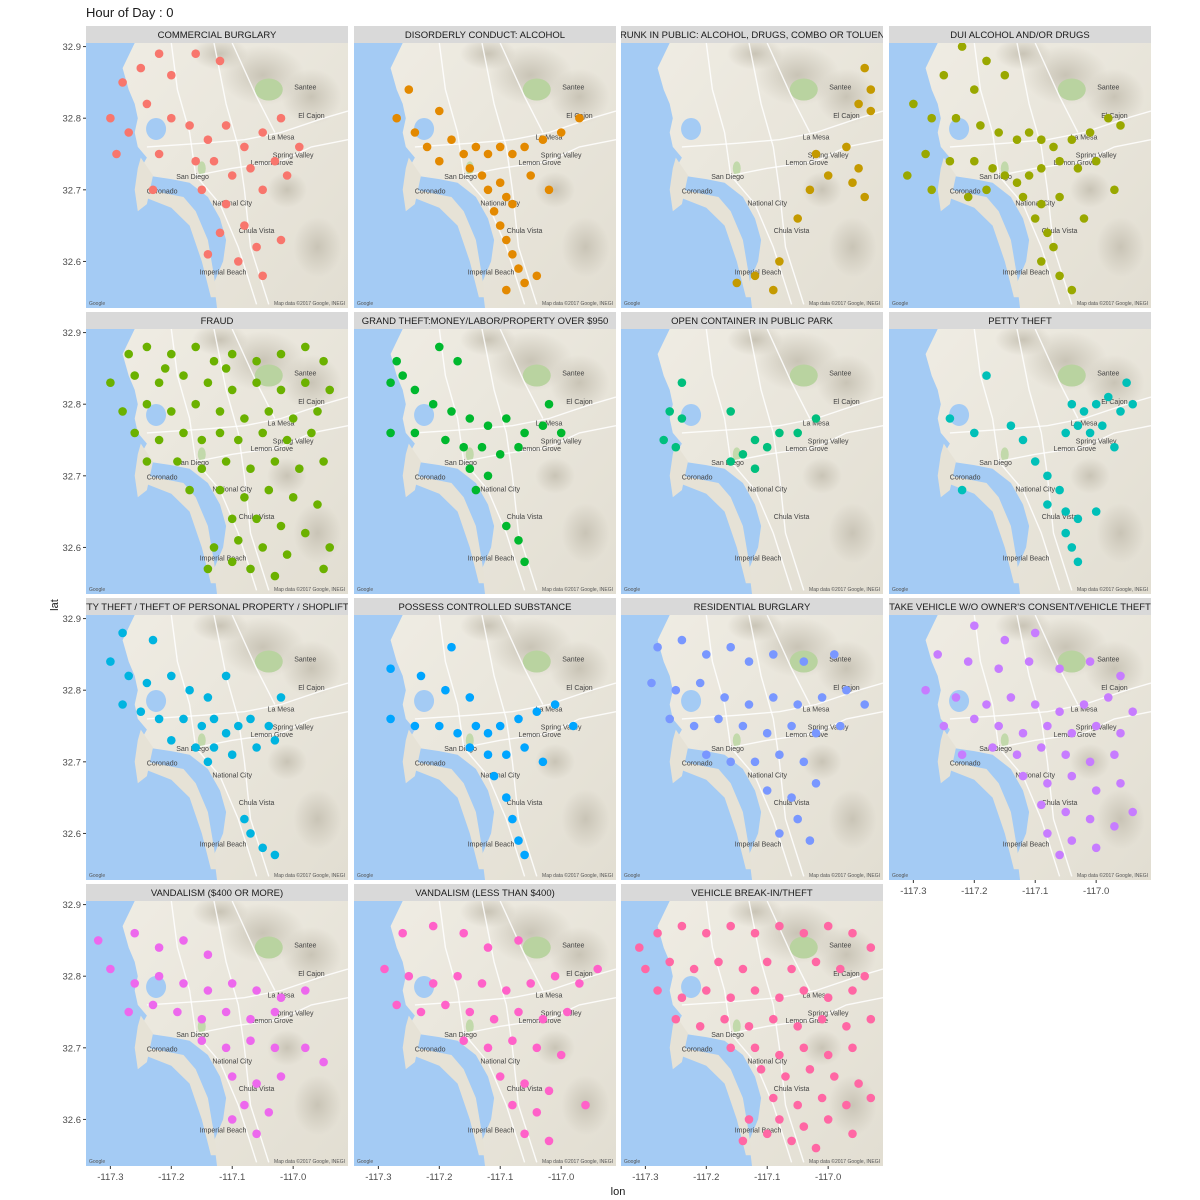 The width and height of the screenshot is (1200, 1200). I want to click on coronado-peninsula, so click(983, 529).